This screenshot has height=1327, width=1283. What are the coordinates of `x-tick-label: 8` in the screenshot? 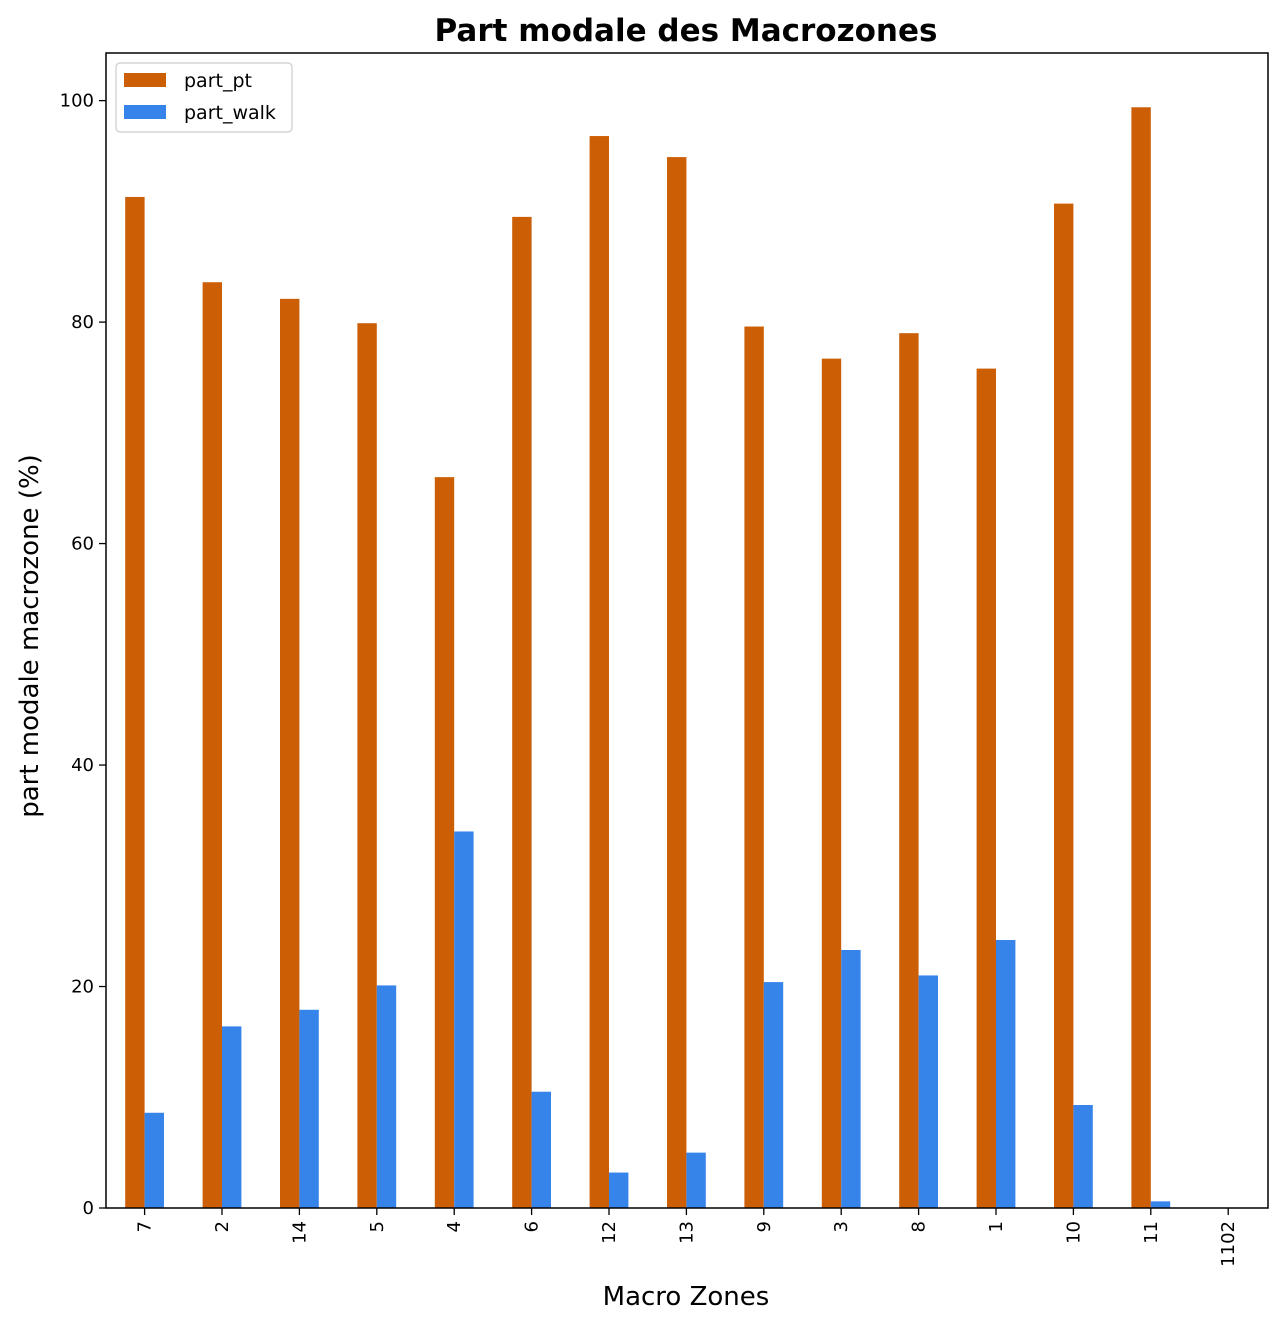 It's located at (919, 1226).